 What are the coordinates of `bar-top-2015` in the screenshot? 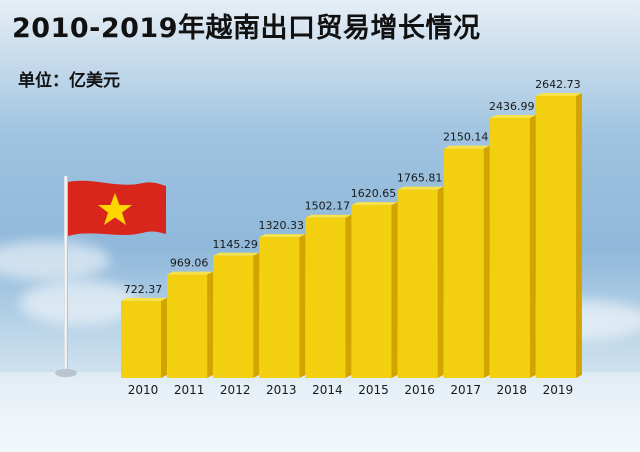 It's located at (374, 204).